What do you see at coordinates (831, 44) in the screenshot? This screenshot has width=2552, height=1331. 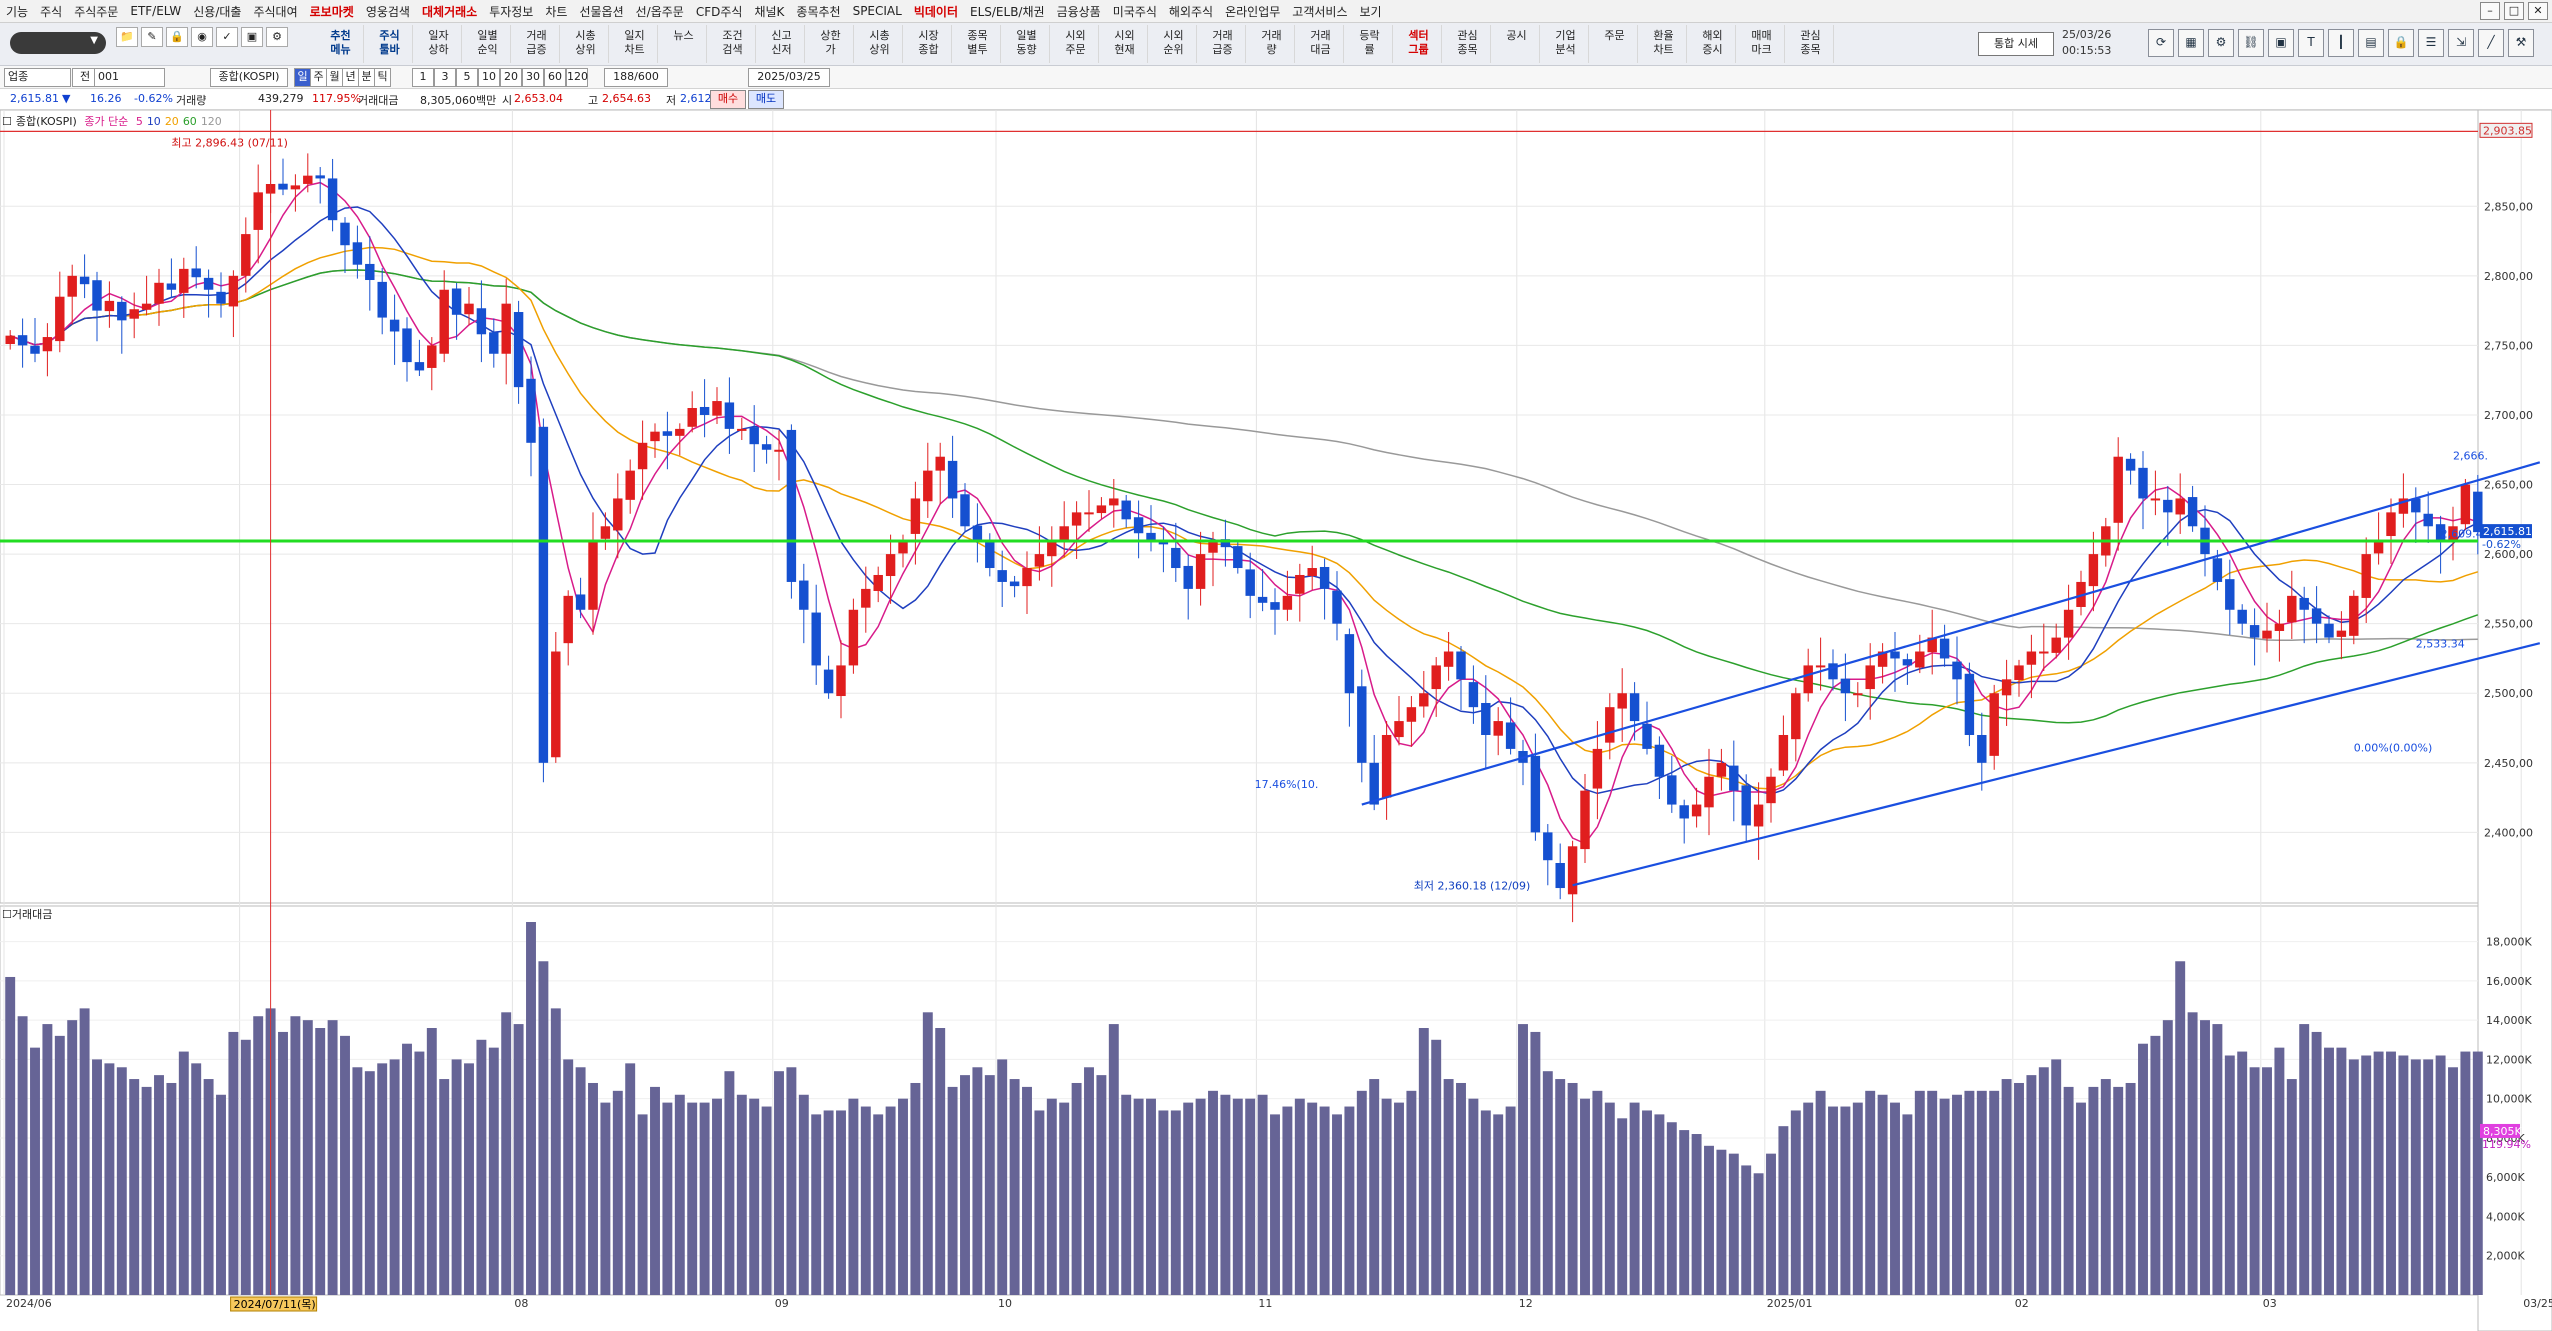 I see `toolbar-button: 상한 가` at bounding box center [831, 44].